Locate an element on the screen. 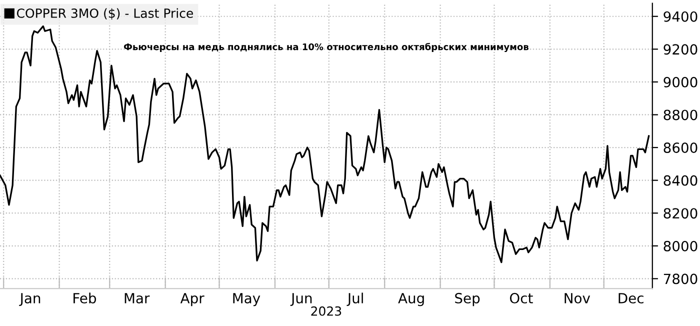 The image size is (700, 326). y-tick-label: 9000 is located at coordinates (681, 82).